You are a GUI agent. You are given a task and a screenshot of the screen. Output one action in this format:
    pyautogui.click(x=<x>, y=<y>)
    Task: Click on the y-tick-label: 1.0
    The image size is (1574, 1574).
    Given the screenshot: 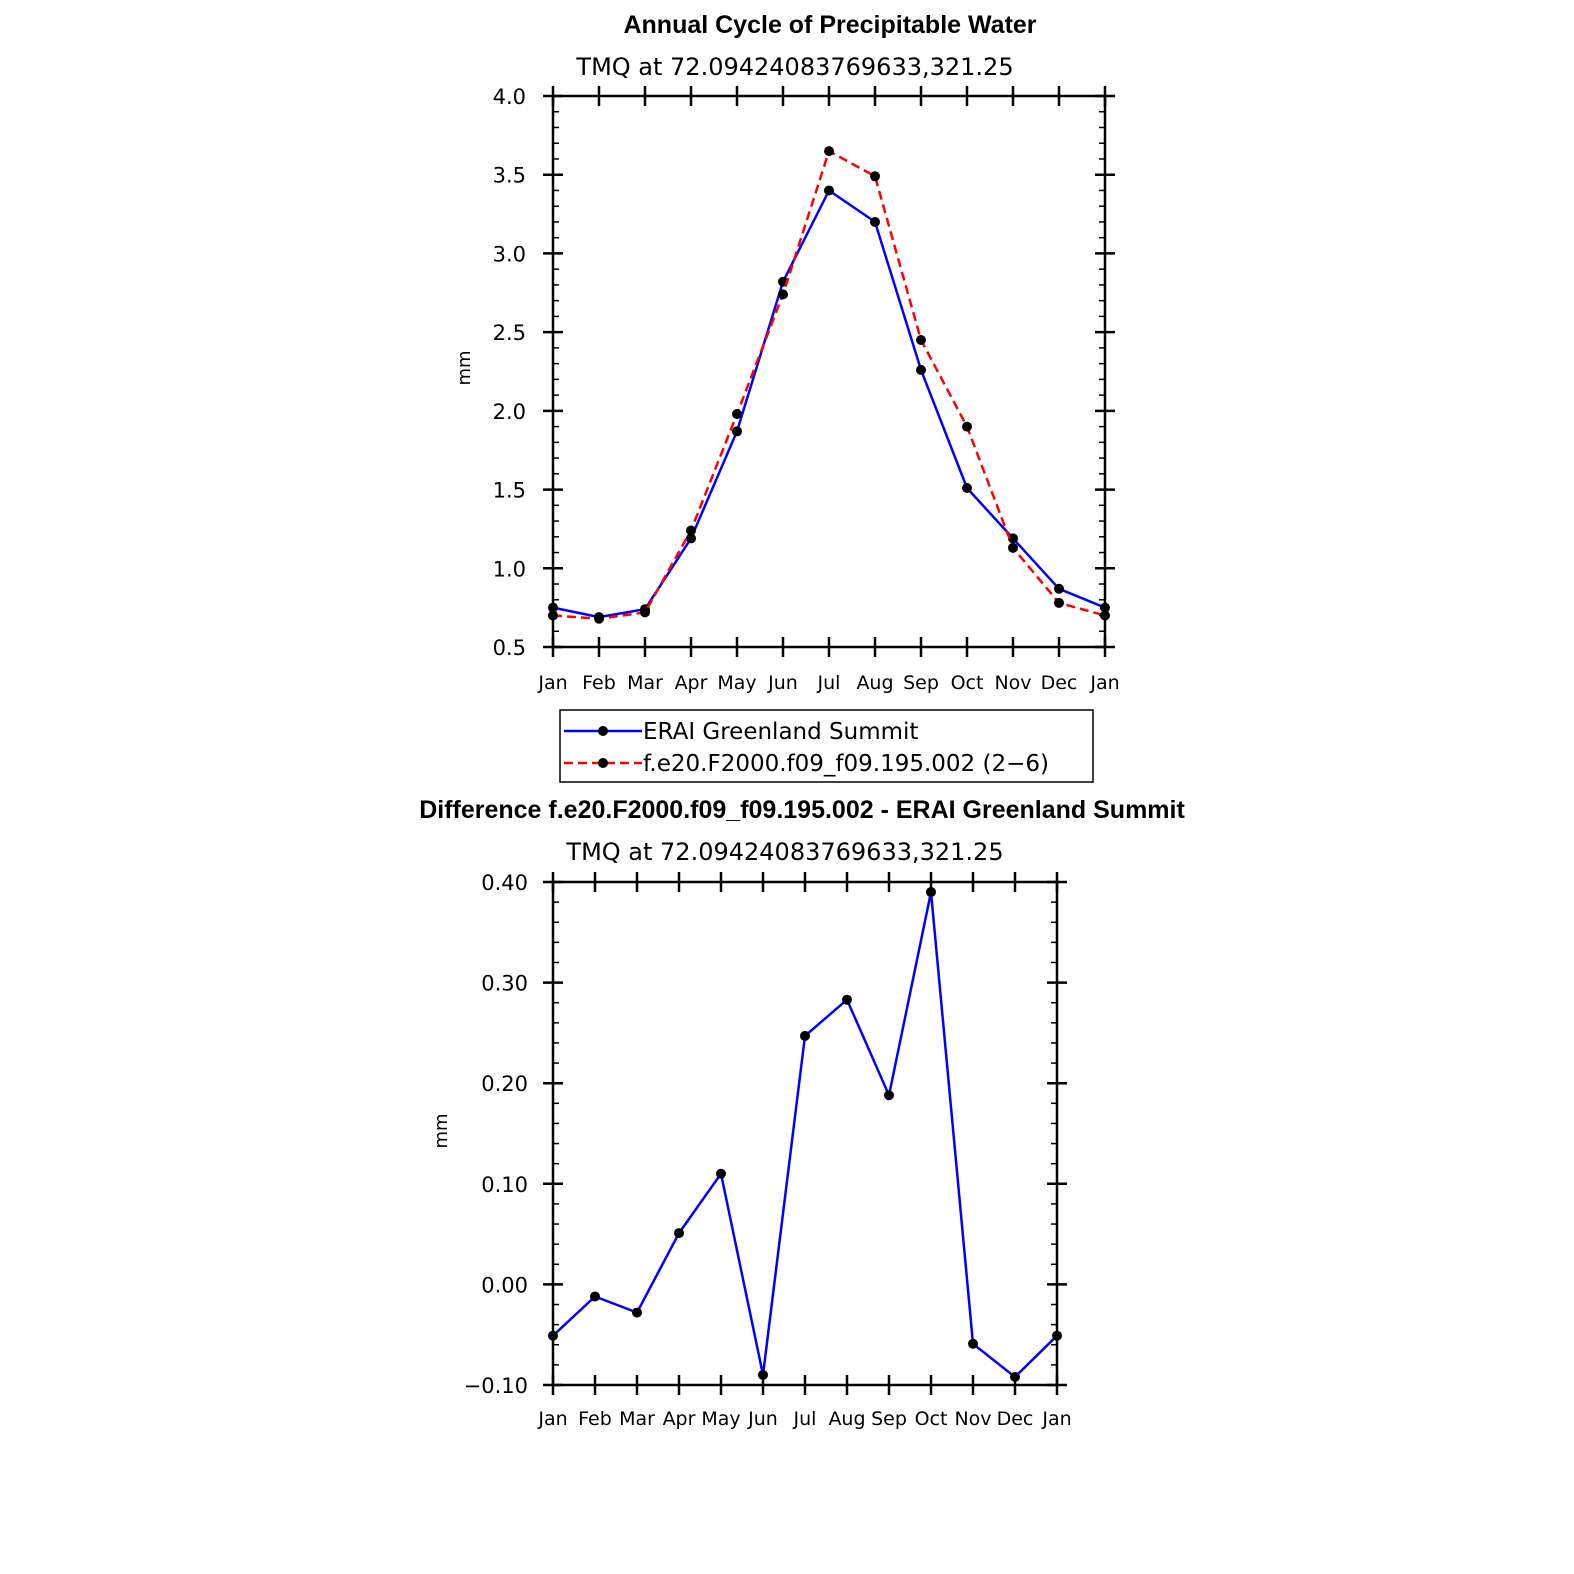 What is the action you would take?
    pyautogui.click(x=509, y=569)
    